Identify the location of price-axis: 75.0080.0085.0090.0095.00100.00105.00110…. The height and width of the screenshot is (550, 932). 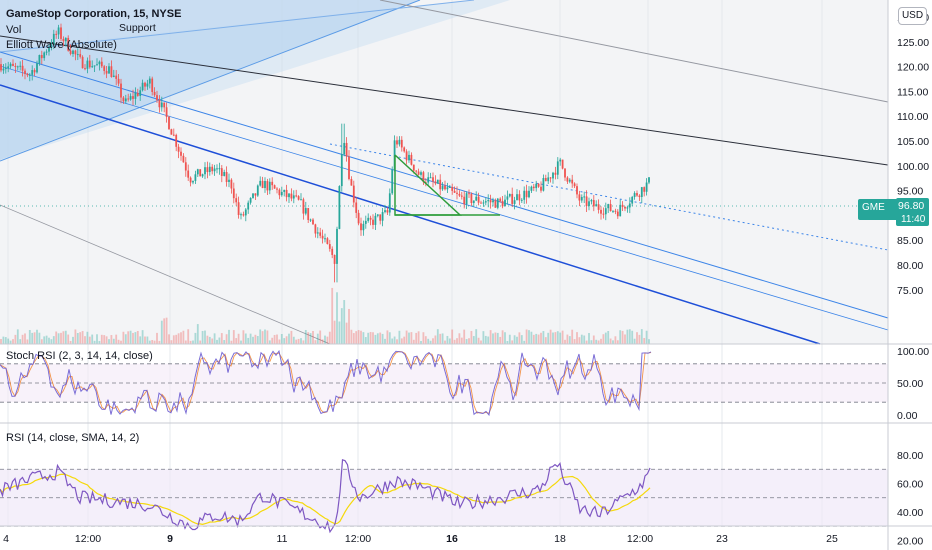
(913, 280).